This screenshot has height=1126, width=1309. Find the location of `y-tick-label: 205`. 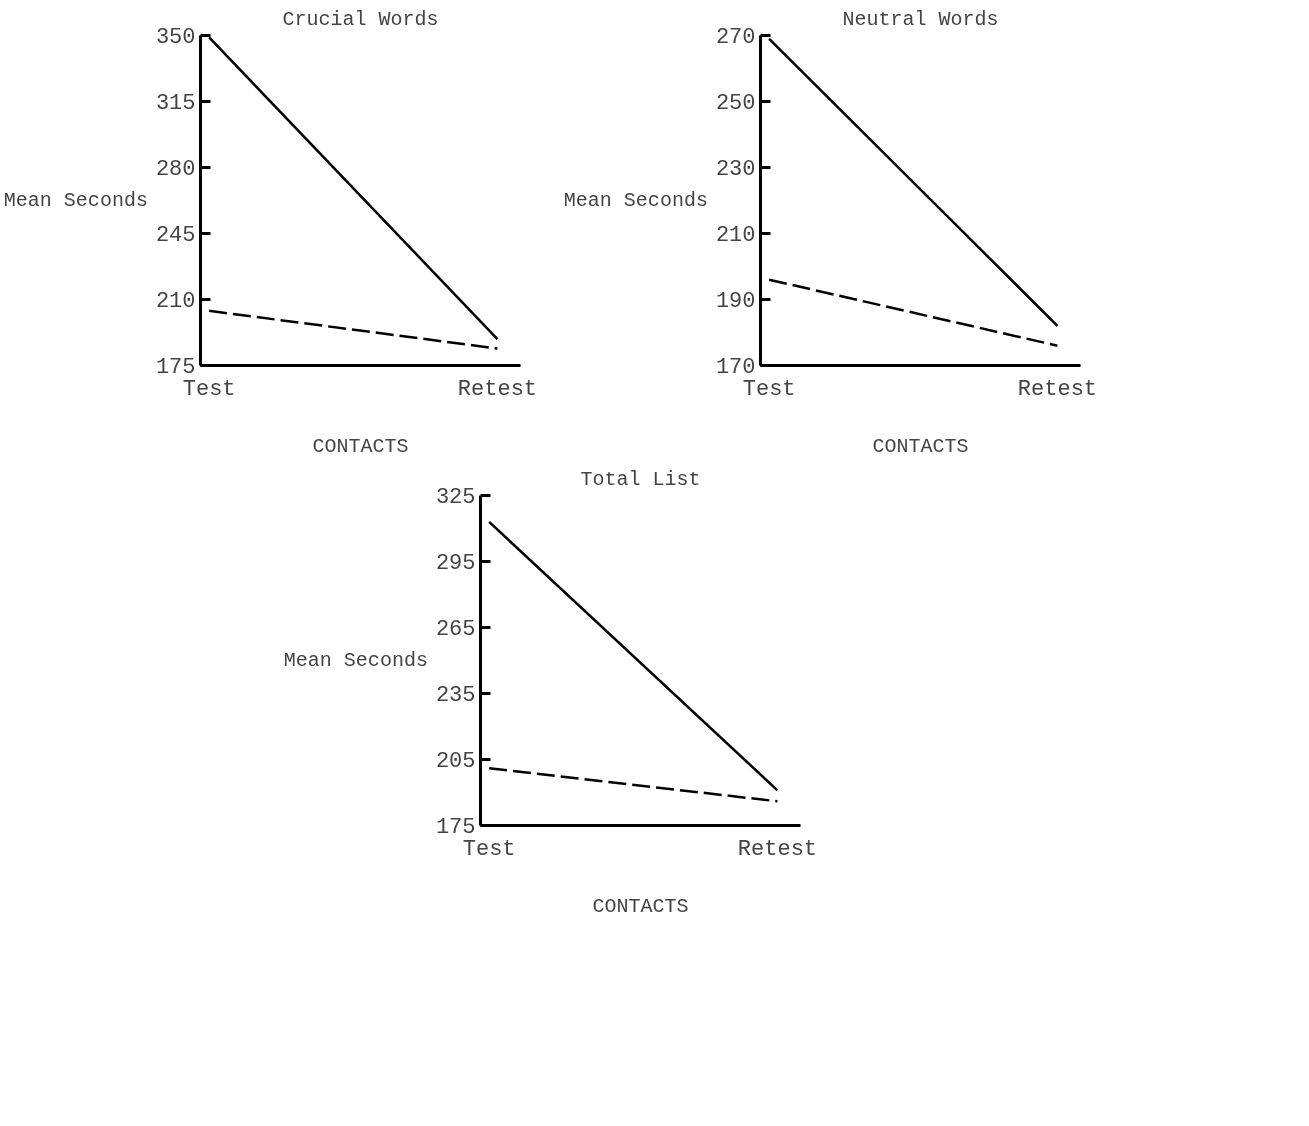

y-tick-label: 205 is located at coordinates (455, 761).